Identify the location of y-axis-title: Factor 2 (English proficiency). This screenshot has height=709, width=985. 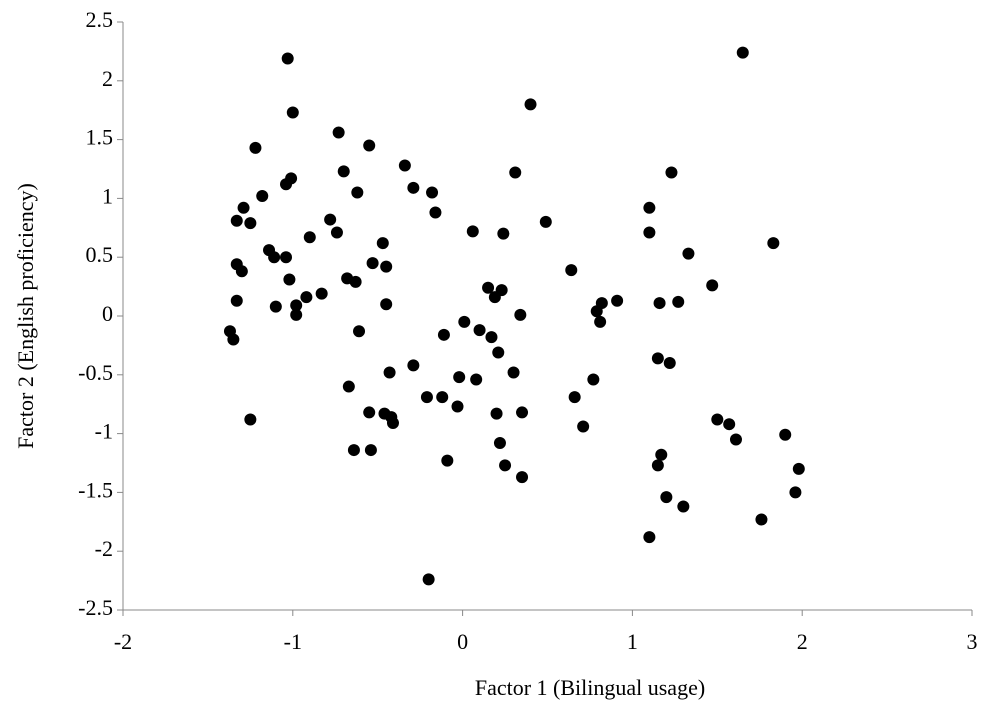
(25, 316).